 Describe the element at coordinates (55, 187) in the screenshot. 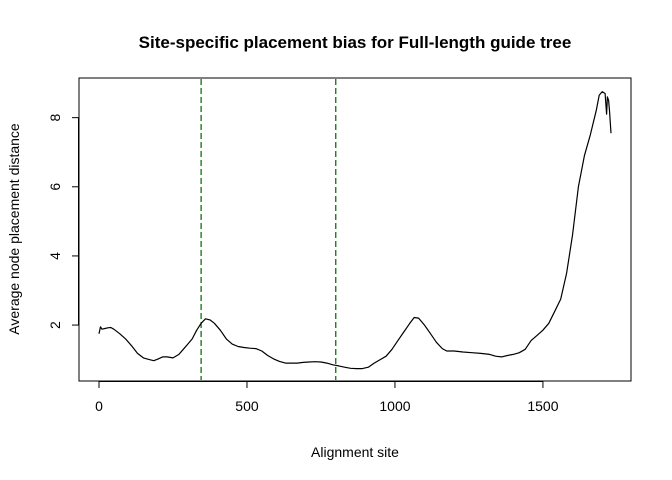

I see `y-tick-label: 6` at that location.